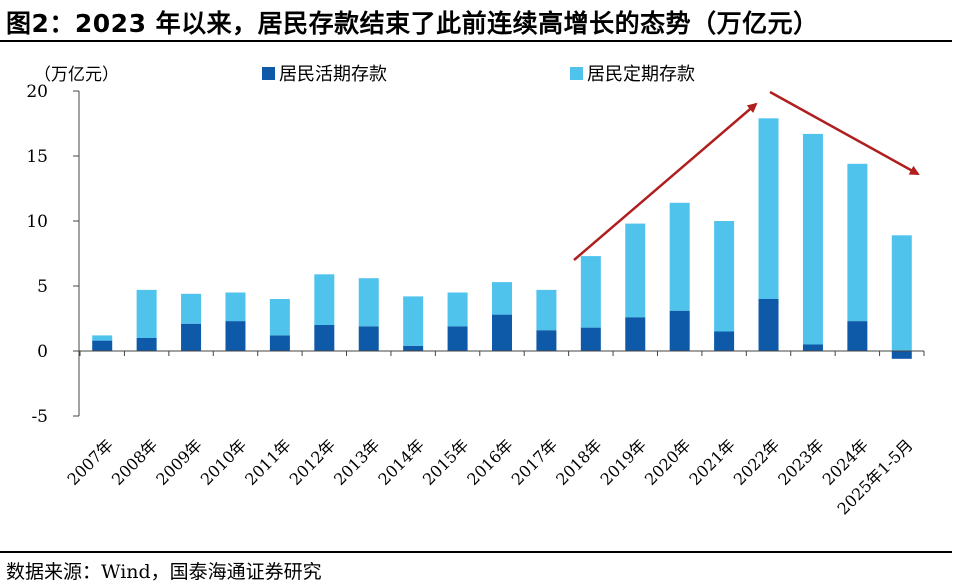 This screenshot has height=588, width=960. I want to click on x-tick-label: 2013年, so click(357, 462).